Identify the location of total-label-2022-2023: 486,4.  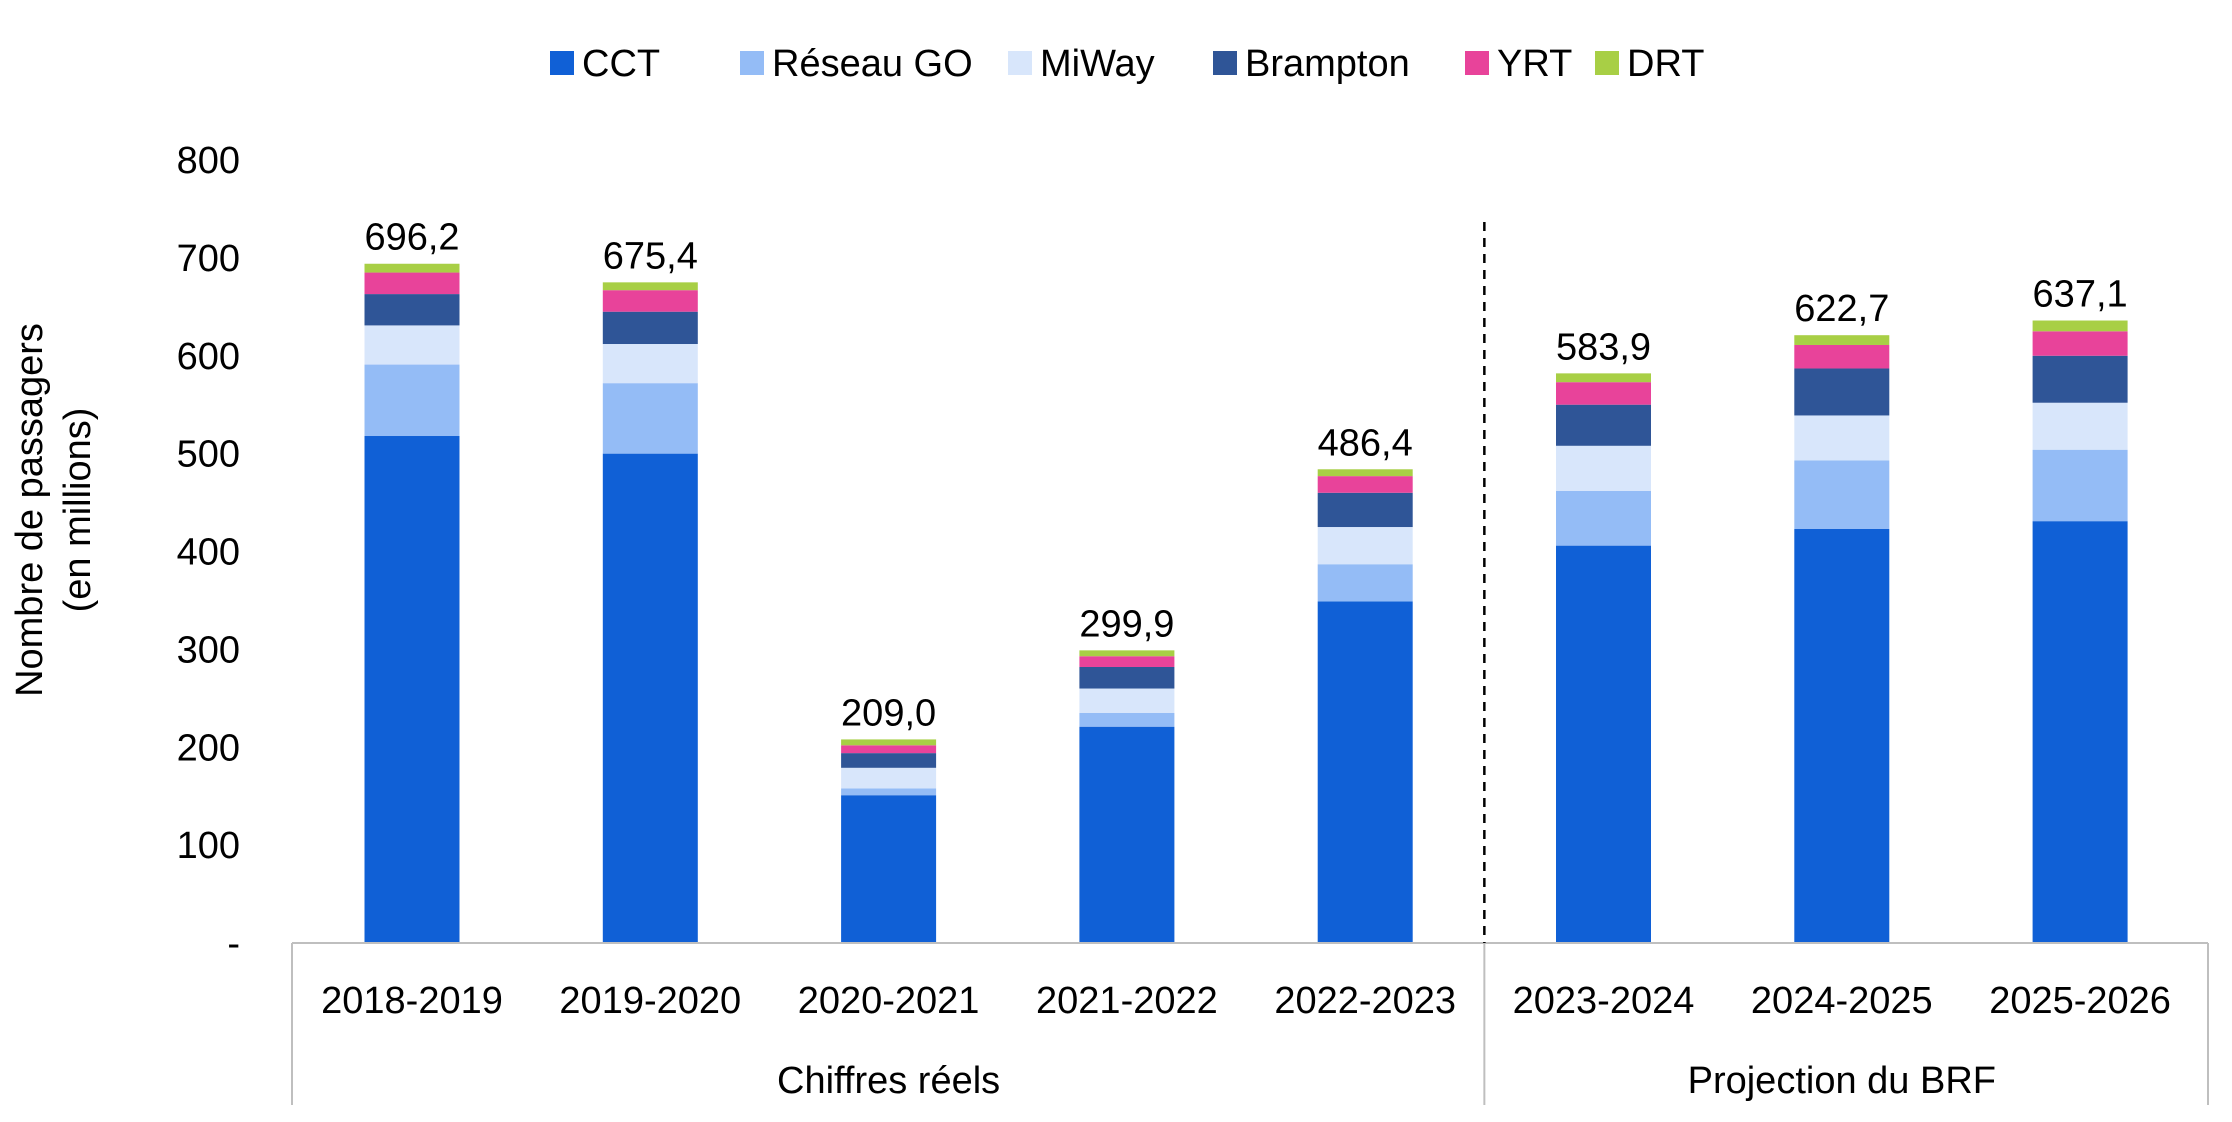
(1365, 443).